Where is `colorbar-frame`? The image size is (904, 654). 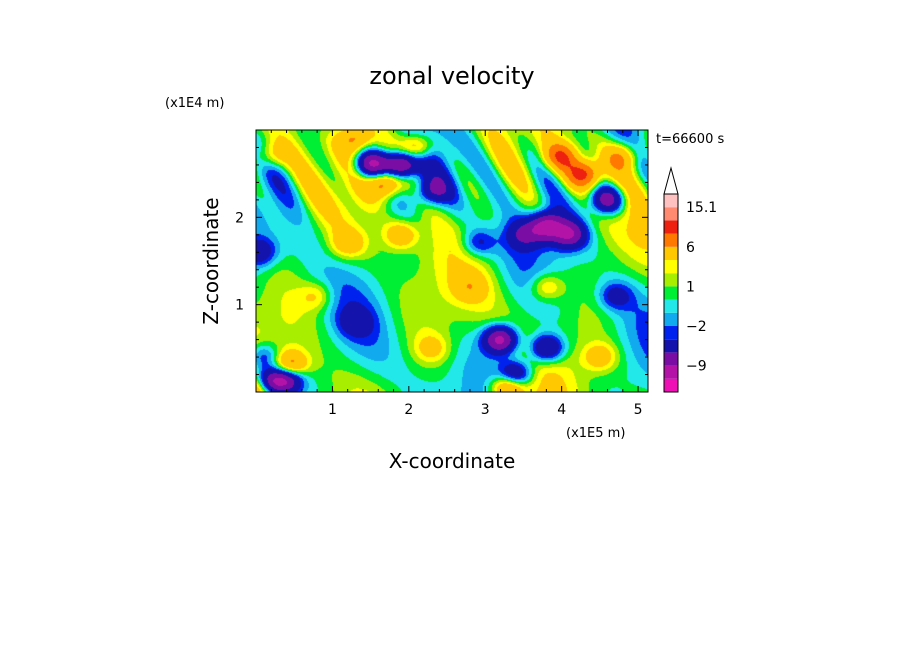 colorbar-frame is located at coordinates (671, 293).